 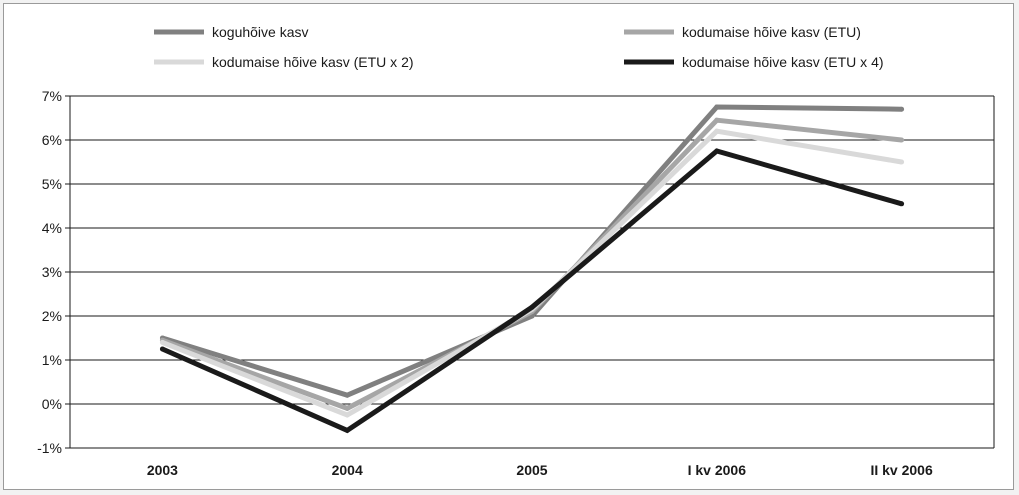 What do you see at coordinates (771, 32) in the screenshot?
I see `legend-label: kodumaise hõive kasv (ETU)` at bounding box center [771, 32].